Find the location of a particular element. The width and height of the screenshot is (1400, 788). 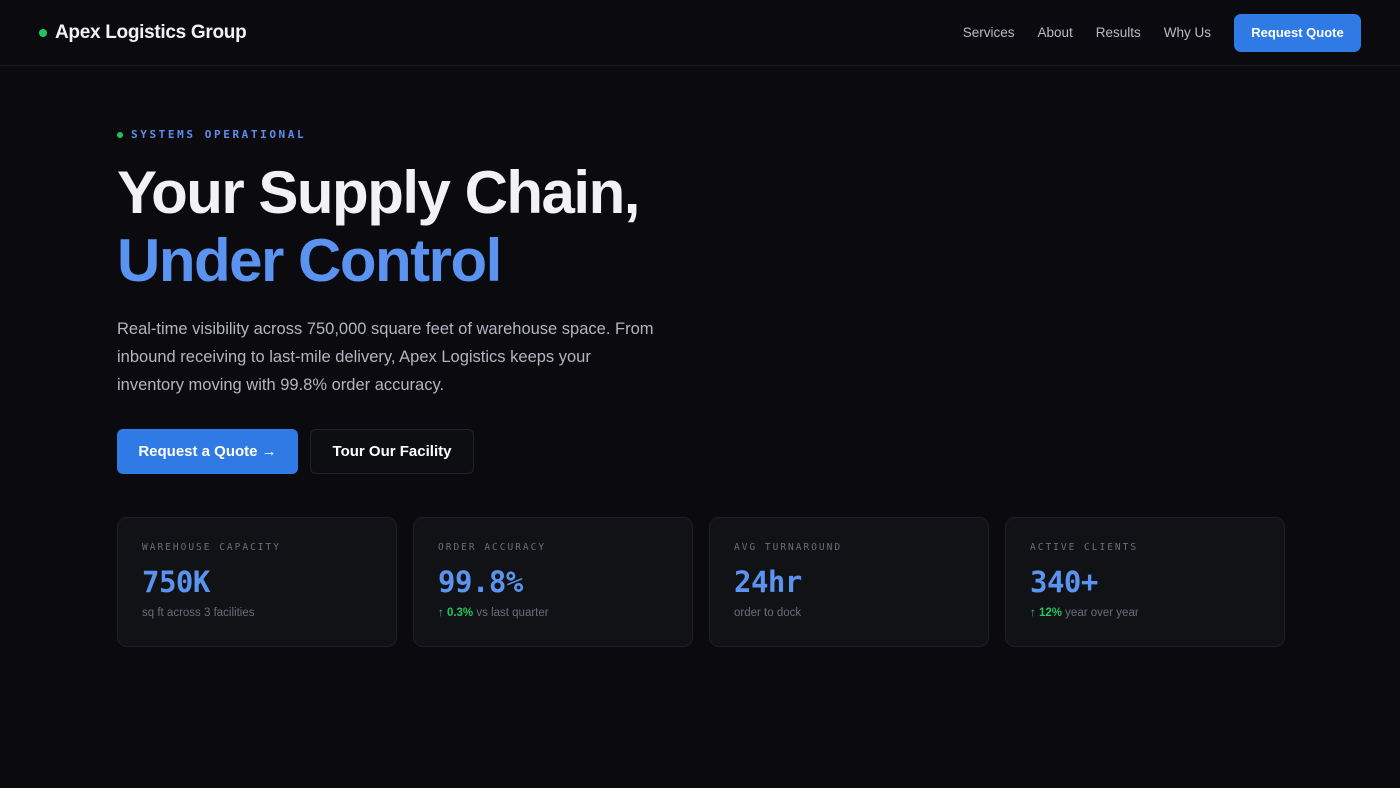

title-highlight: Under Control is located at coordinates (309, 260).